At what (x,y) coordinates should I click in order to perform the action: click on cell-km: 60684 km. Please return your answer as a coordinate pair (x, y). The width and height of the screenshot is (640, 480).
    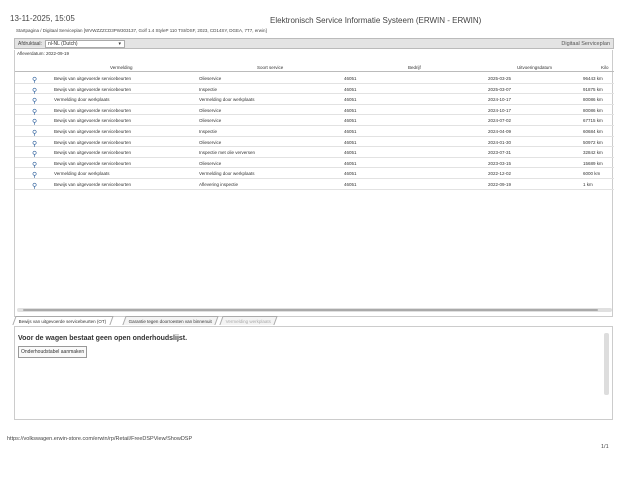
    Looking at the image, I should click on (593, 131).